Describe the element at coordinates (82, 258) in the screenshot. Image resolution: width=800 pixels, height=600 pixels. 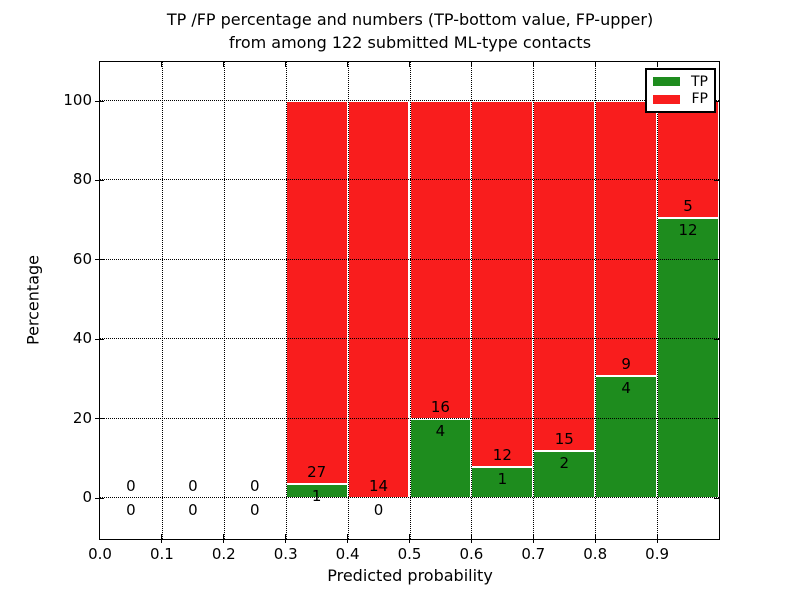
I see `y-tick-label: 60` at that location.